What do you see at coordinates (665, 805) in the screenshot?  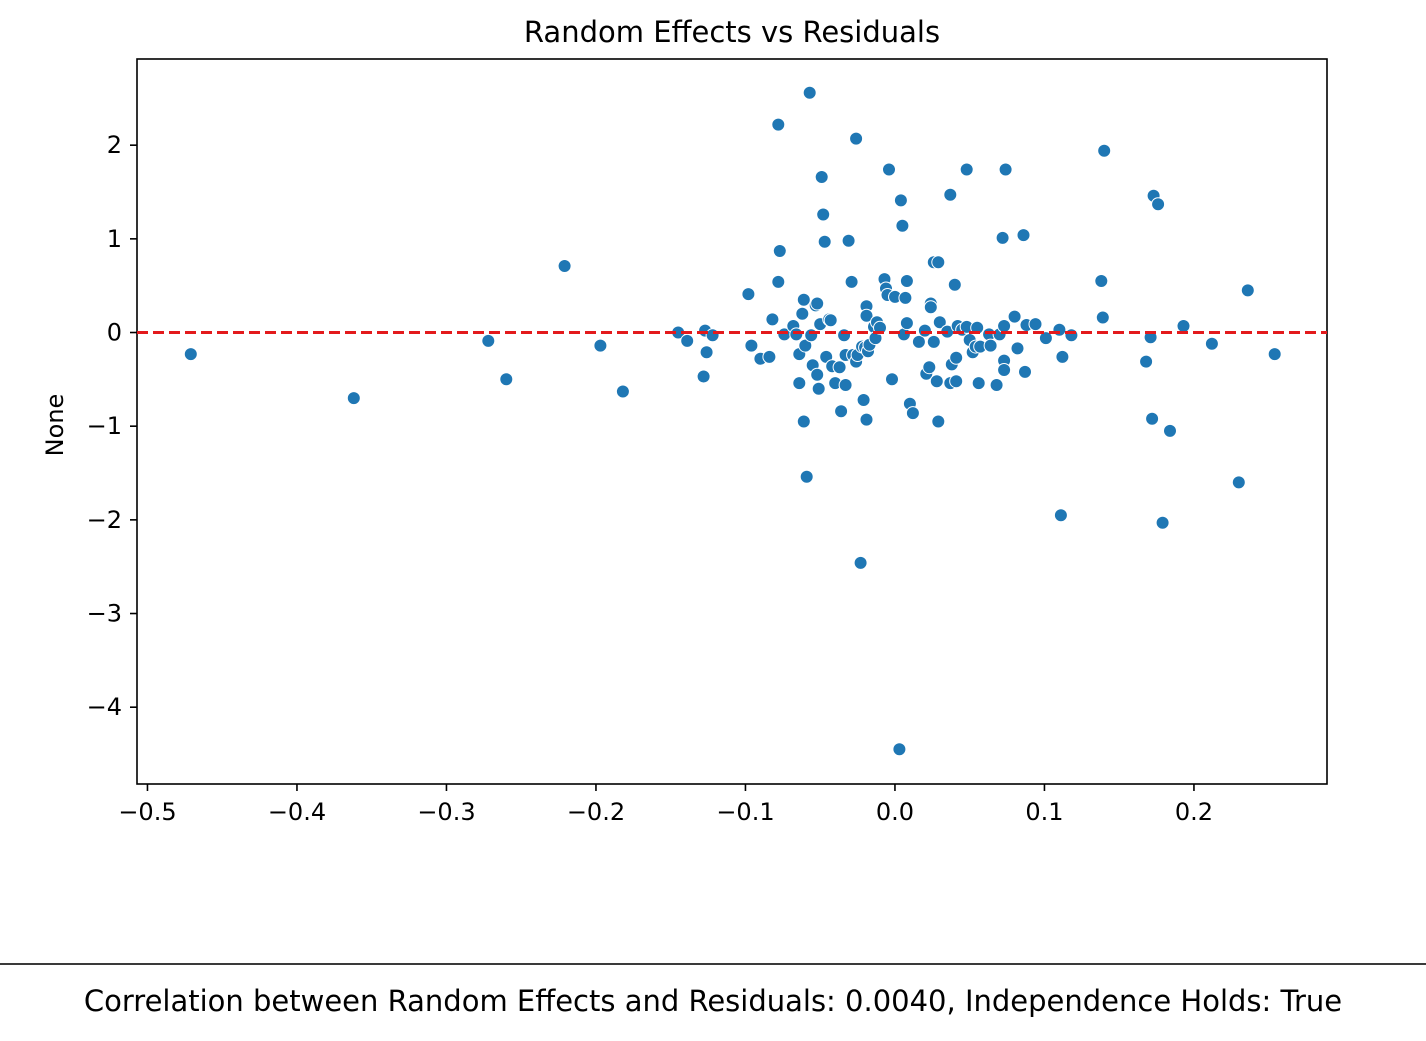 I see `x-axis-ticks: −0.5 −0.4 −0.3 −0.2 −0.1 0.0 0.1 0.2` at bounding box center [665, 805].